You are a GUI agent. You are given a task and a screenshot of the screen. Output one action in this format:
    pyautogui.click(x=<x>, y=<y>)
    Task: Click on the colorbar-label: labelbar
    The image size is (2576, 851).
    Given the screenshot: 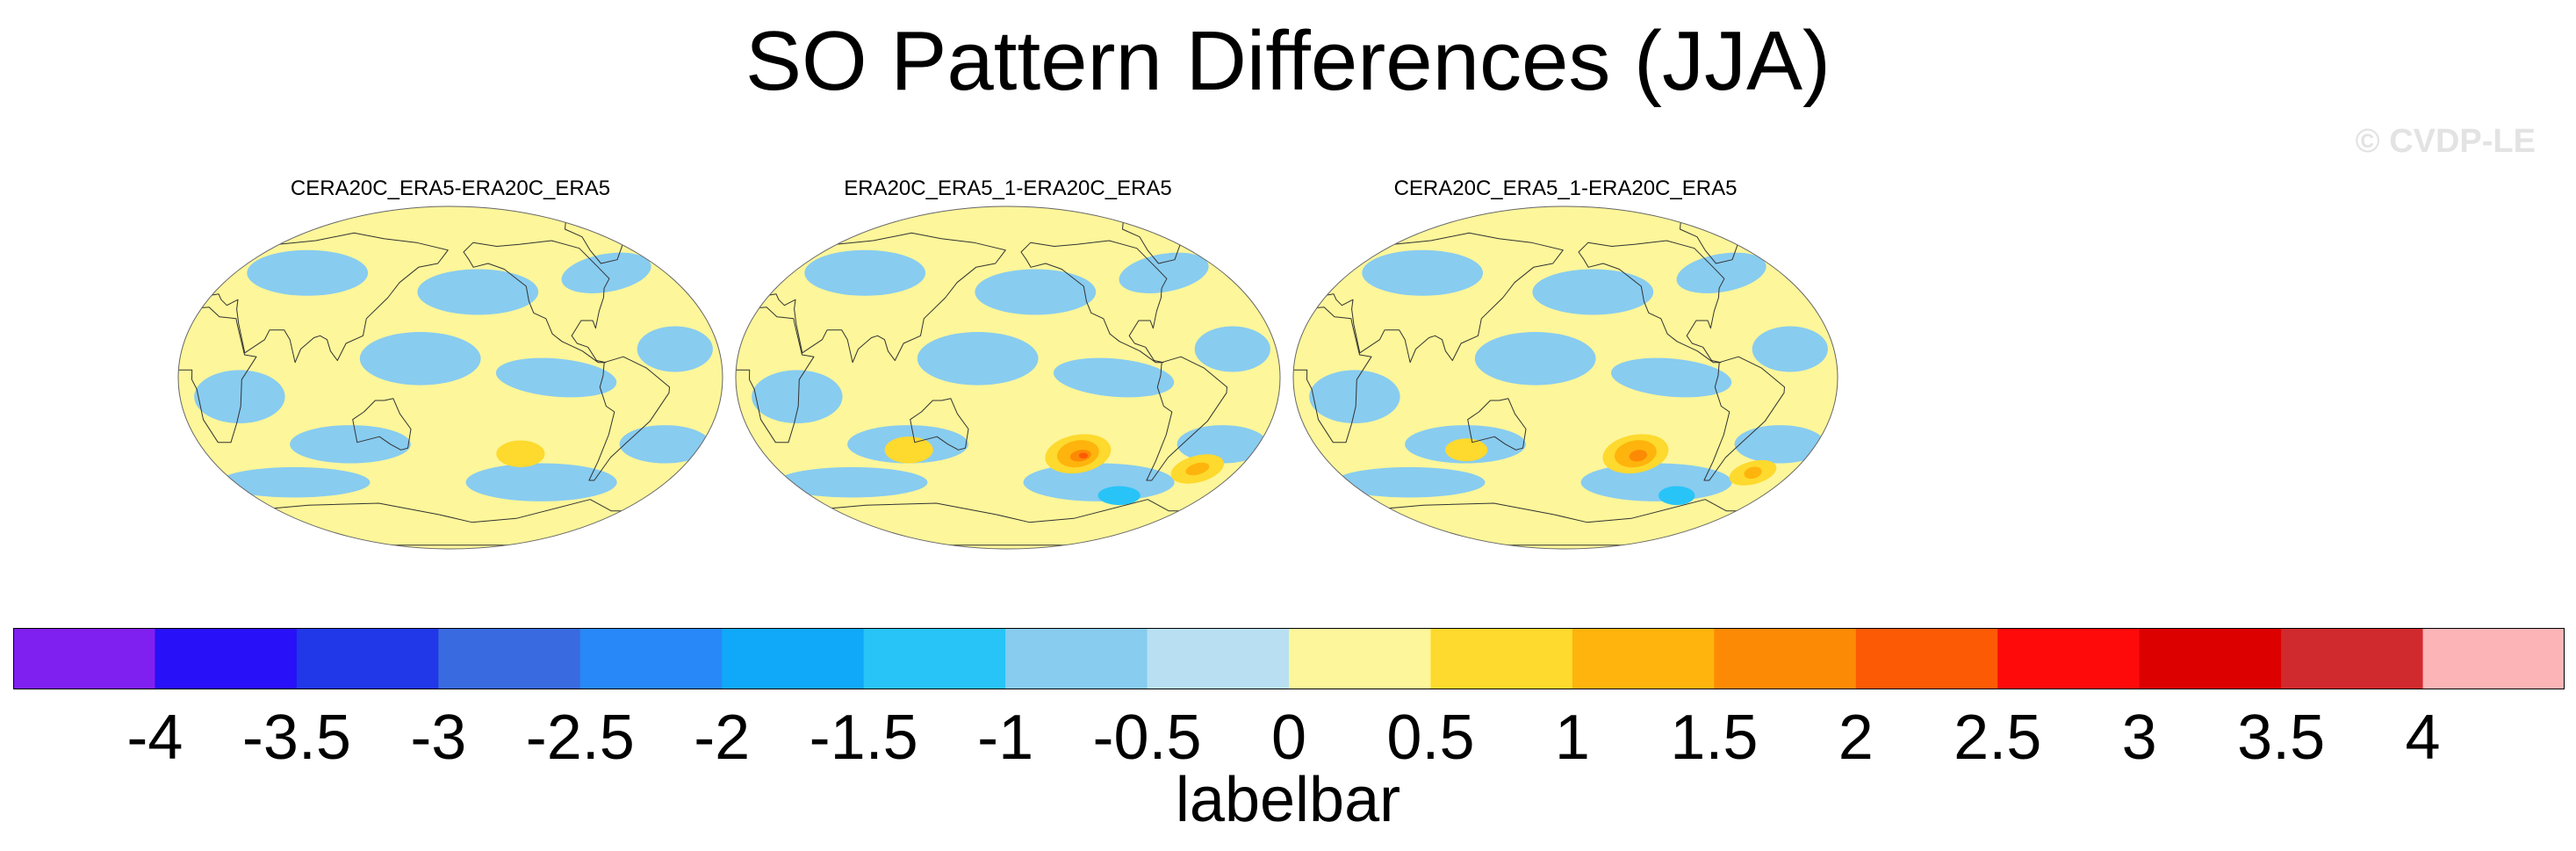 What is the action you would take?
    pyautogui.click(x=1288, y=800)
    